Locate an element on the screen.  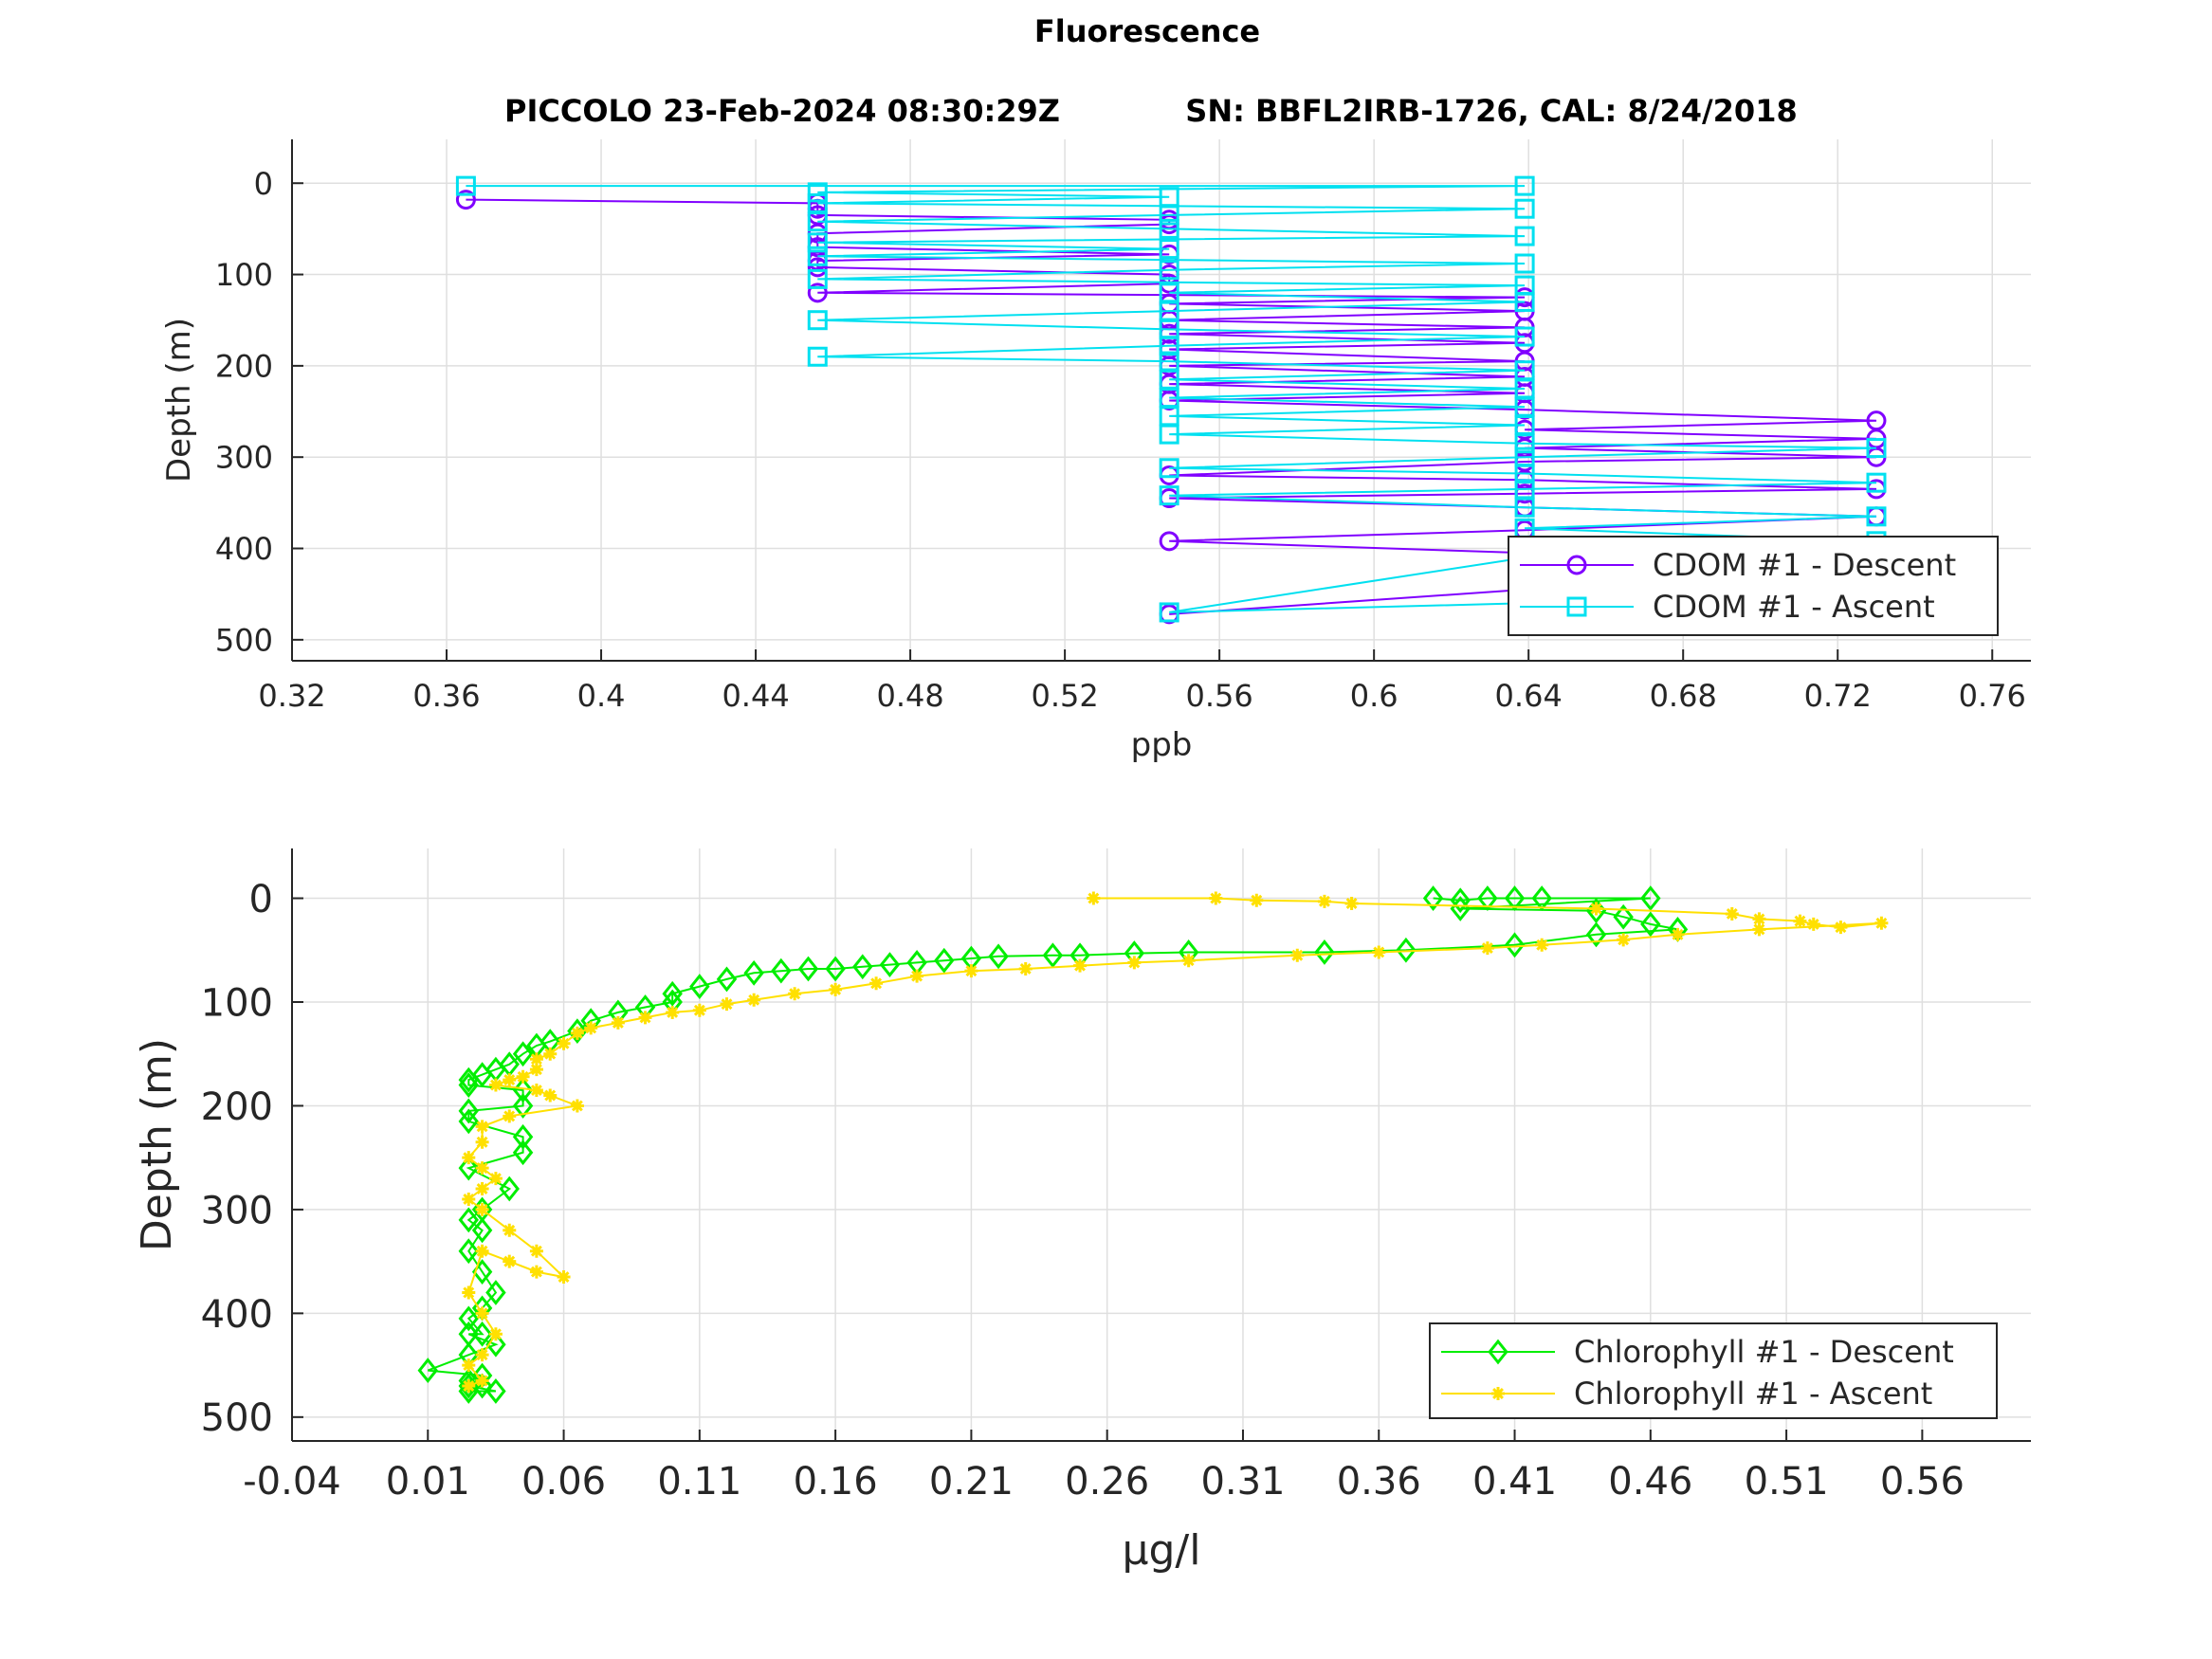
x-tick-label: 0.36 is located at coordinates (1379, 1482).